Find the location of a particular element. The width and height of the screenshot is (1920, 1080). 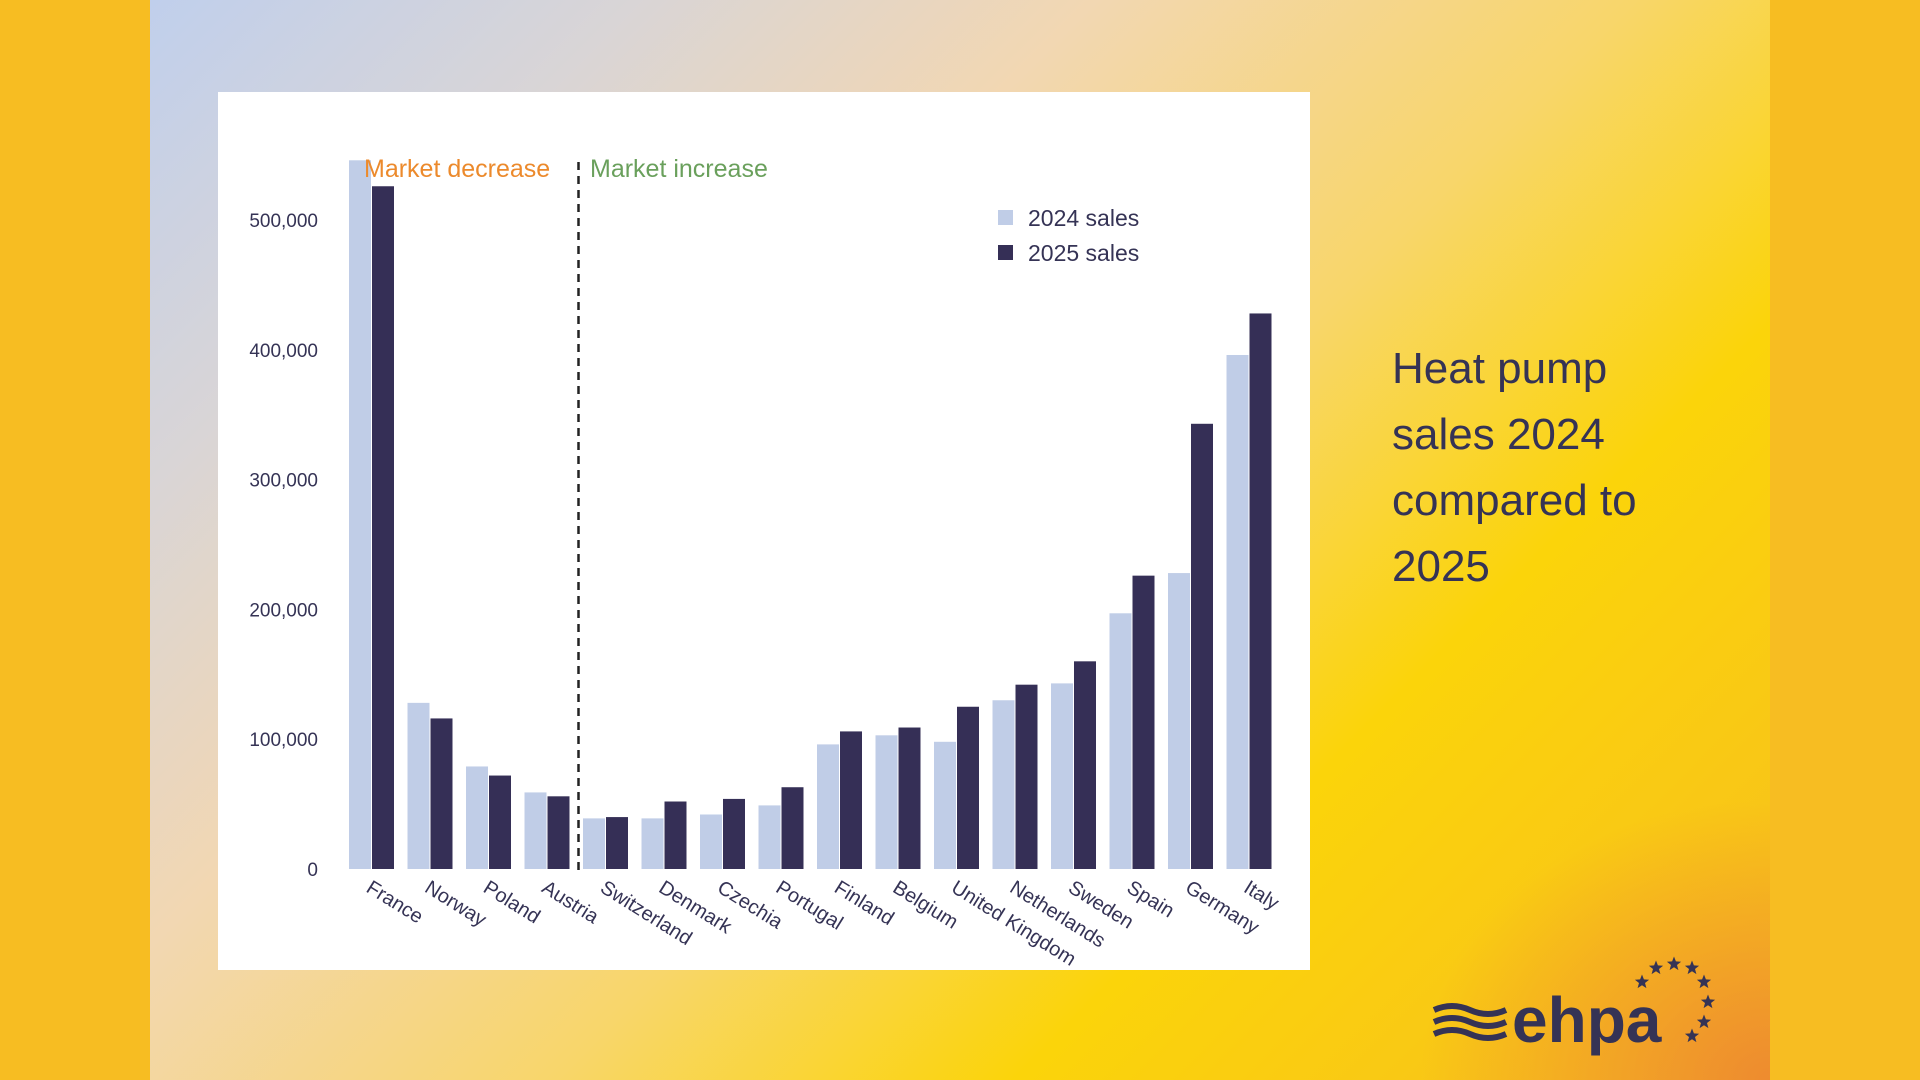

x-tick-label: Austria is located at coordinates (570, 903).